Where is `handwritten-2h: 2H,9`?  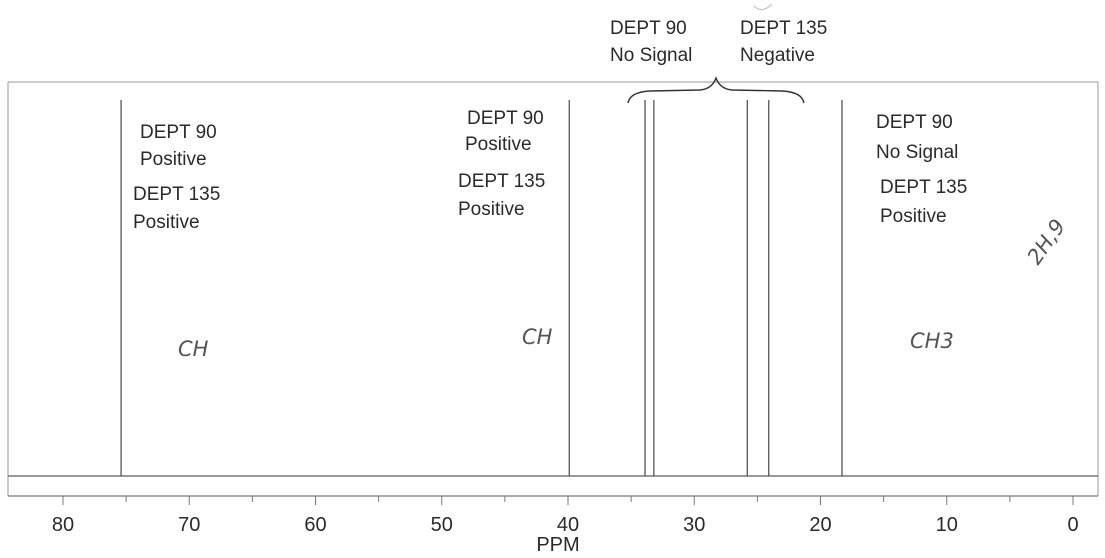
handwritten-2h: 2H,9 is located at coordinates (1046, 242).